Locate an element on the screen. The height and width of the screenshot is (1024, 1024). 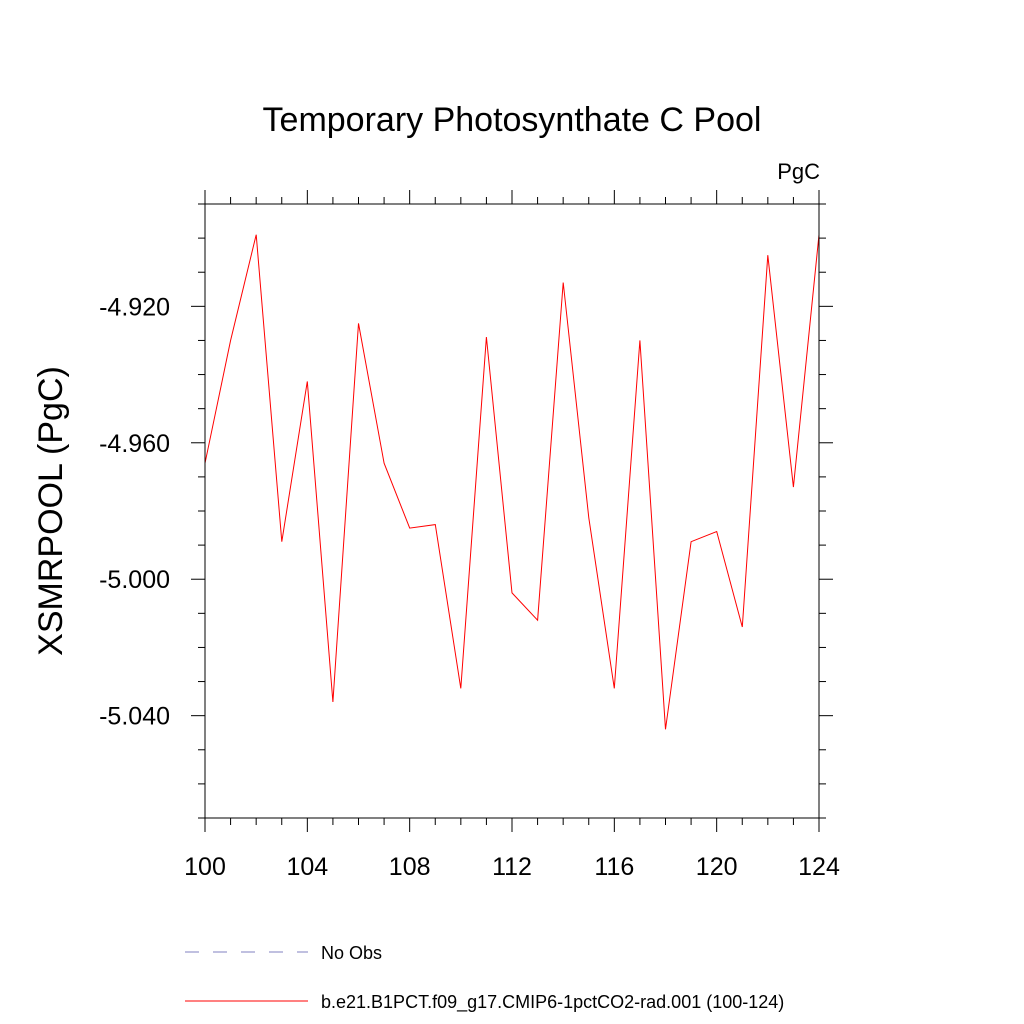
y-tick-label: -5.040 is located at coordinates (134, 717).